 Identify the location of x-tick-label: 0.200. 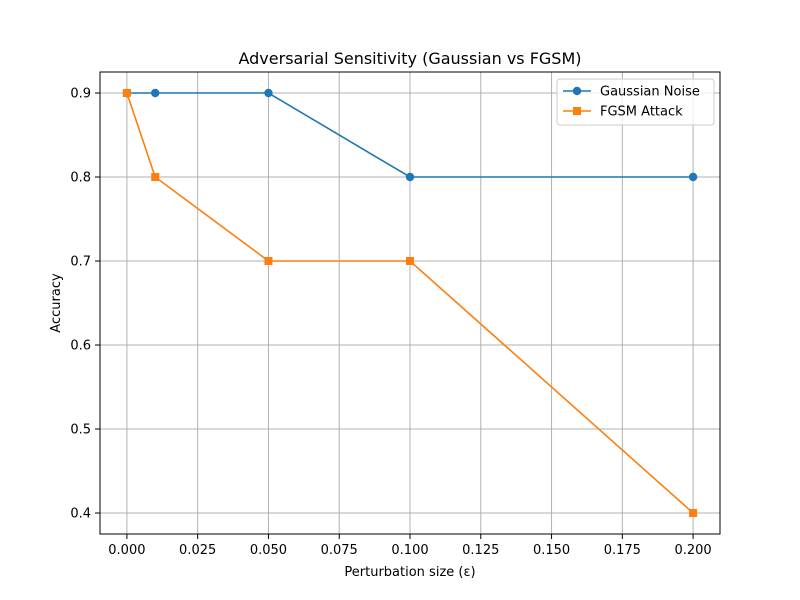
(692, 550).